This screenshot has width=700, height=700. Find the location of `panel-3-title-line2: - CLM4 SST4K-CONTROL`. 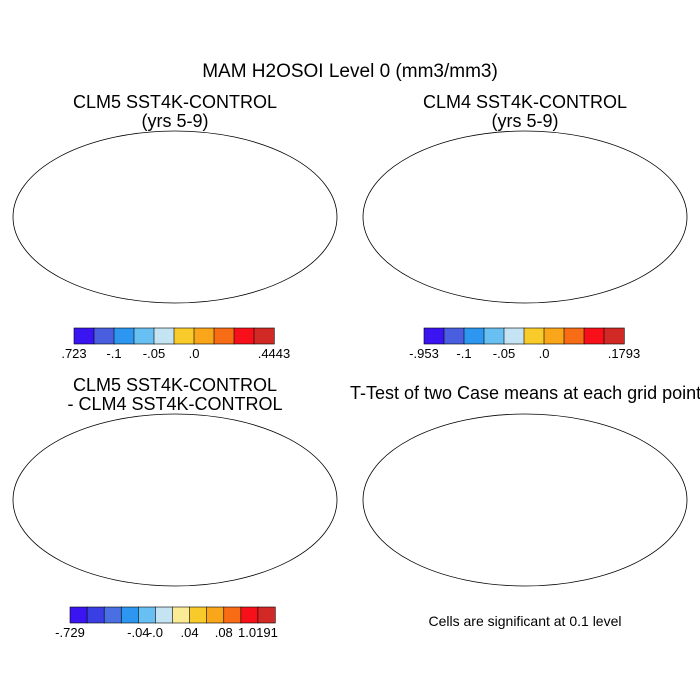

panel-3-title-line2: - CLM4 SST4K-CONTROL is located at coordinates (175, 404).